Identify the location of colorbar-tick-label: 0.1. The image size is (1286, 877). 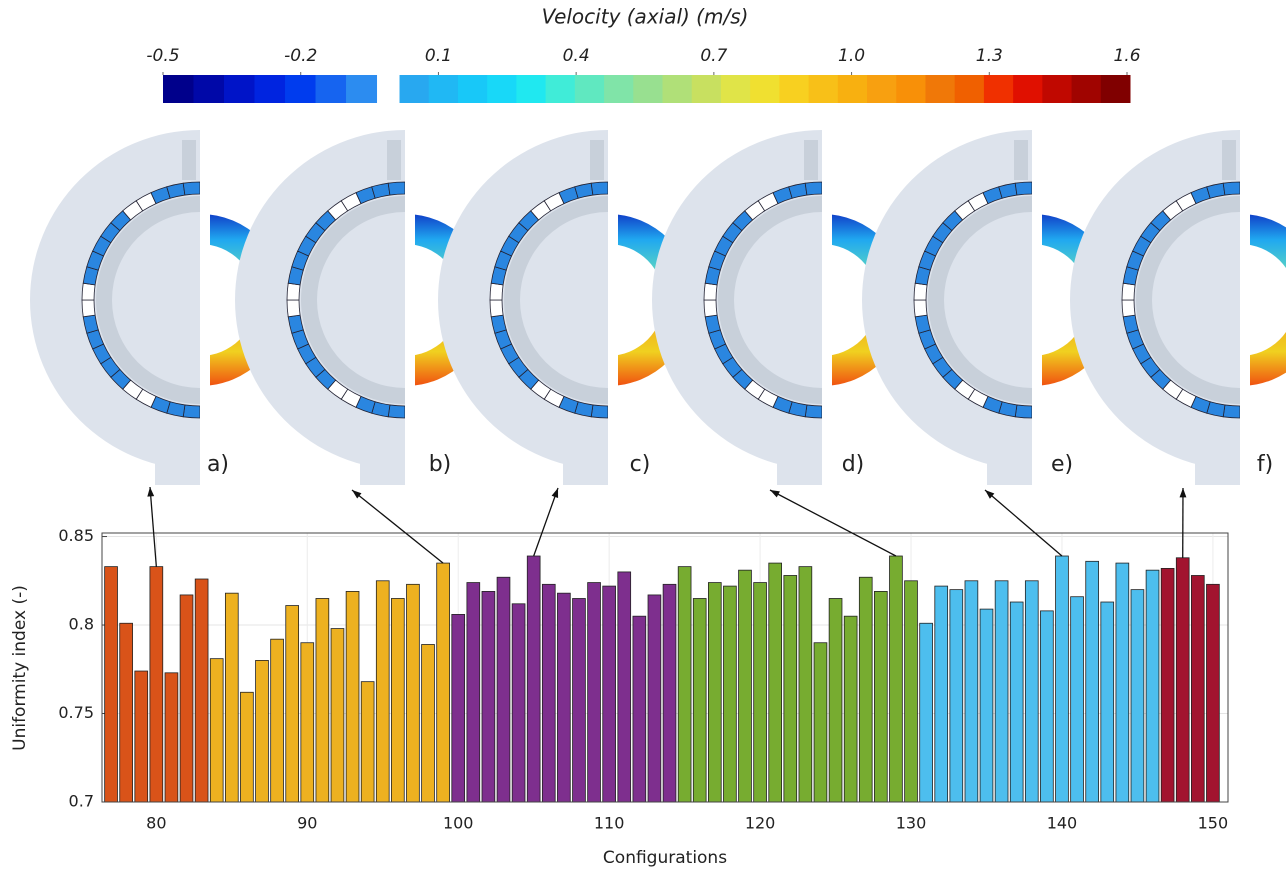
(438, 56).